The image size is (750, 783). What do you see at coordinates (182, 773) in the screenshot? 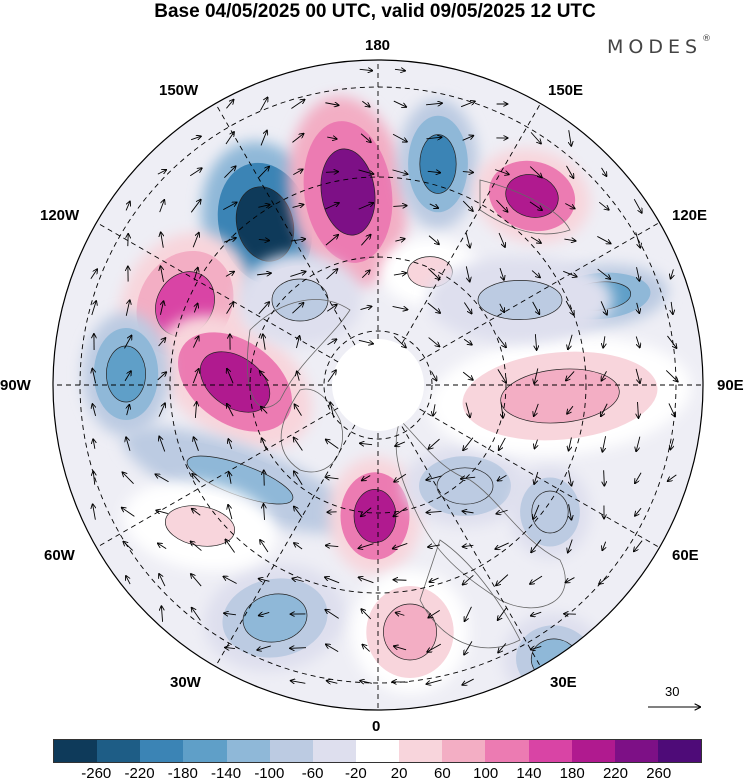
I see `colorbar-tick-label: -180` at bounding box center [182, 773].